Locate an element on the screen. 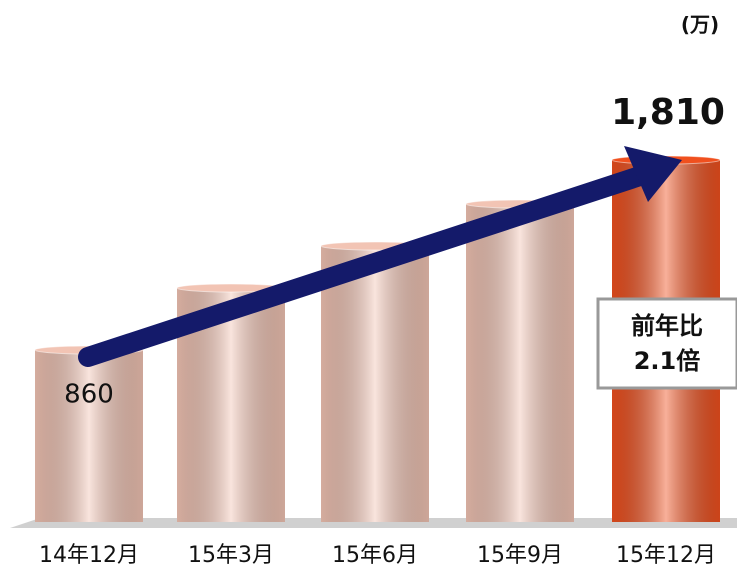  annotation-text: 前年比 is located at coordinates (667, 326).